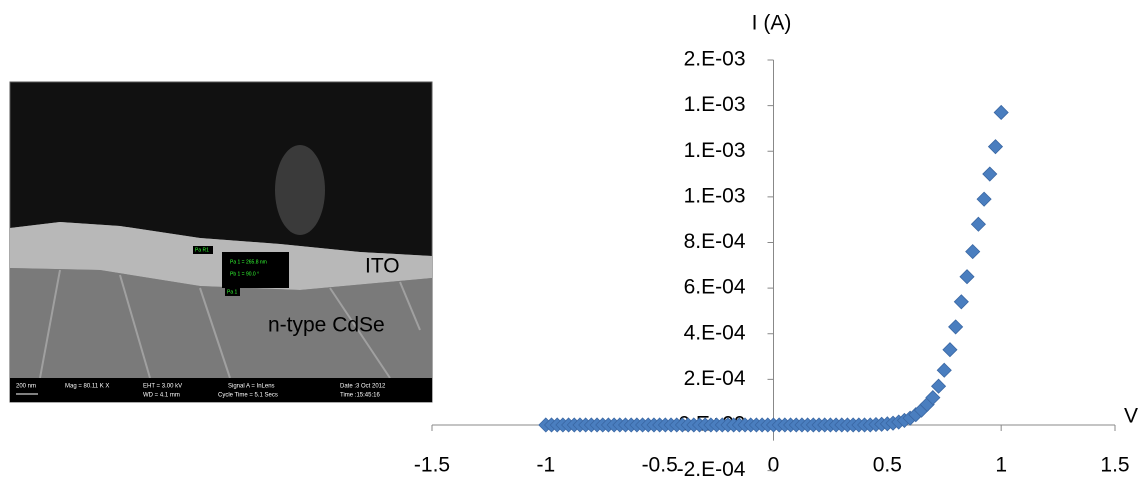 Image resolution: width=1141 pixels, height=479 pixels. I want to click on x-tick-label: 0, so click(774, 465).